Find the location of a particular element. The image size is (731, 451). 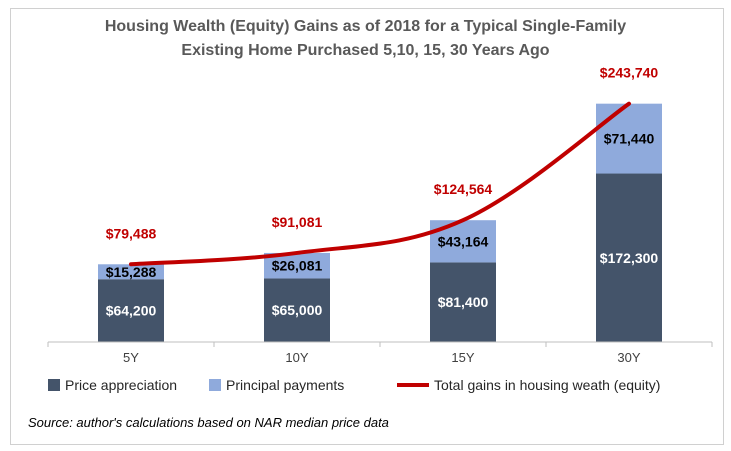

label-price-appreciation-30Y: $172,300 is located at coordinates (629, 258).